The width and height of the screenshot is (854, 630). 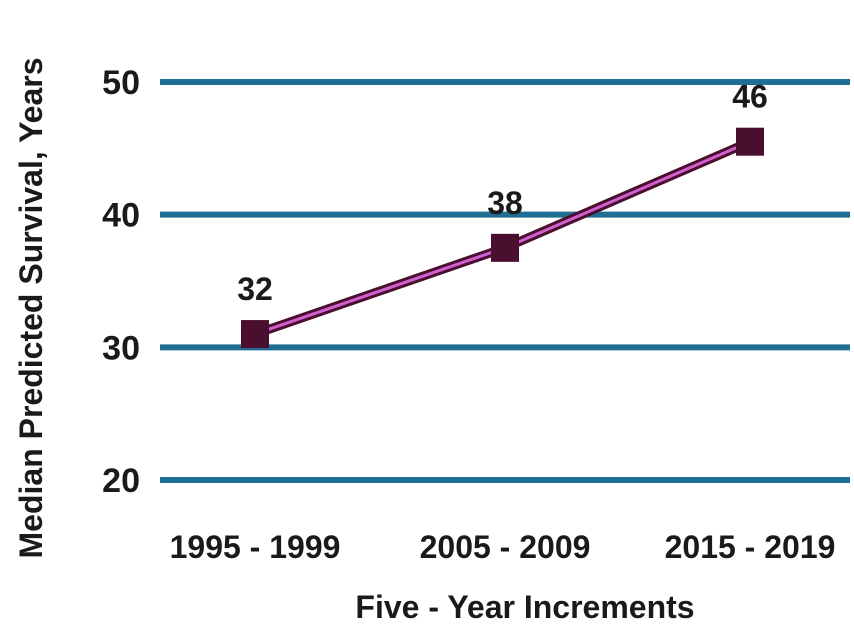 What do you see at coordinates (505, 203) in the screenshot?
I see `data-label-1: 38` at bounding box center [505, 203].